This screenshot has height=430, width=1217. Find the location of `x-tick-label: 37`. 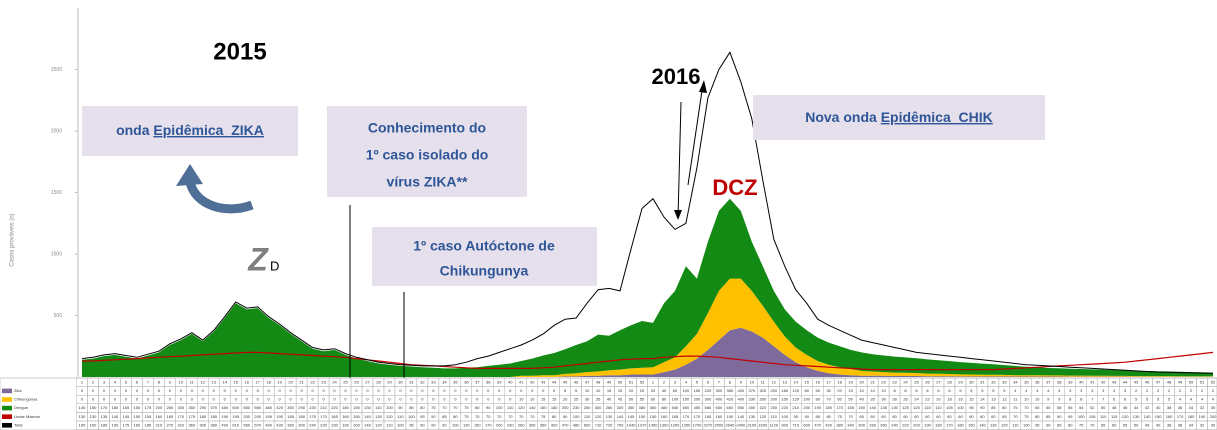

x-tick-label: 37 is located at coordinates (477, 381).